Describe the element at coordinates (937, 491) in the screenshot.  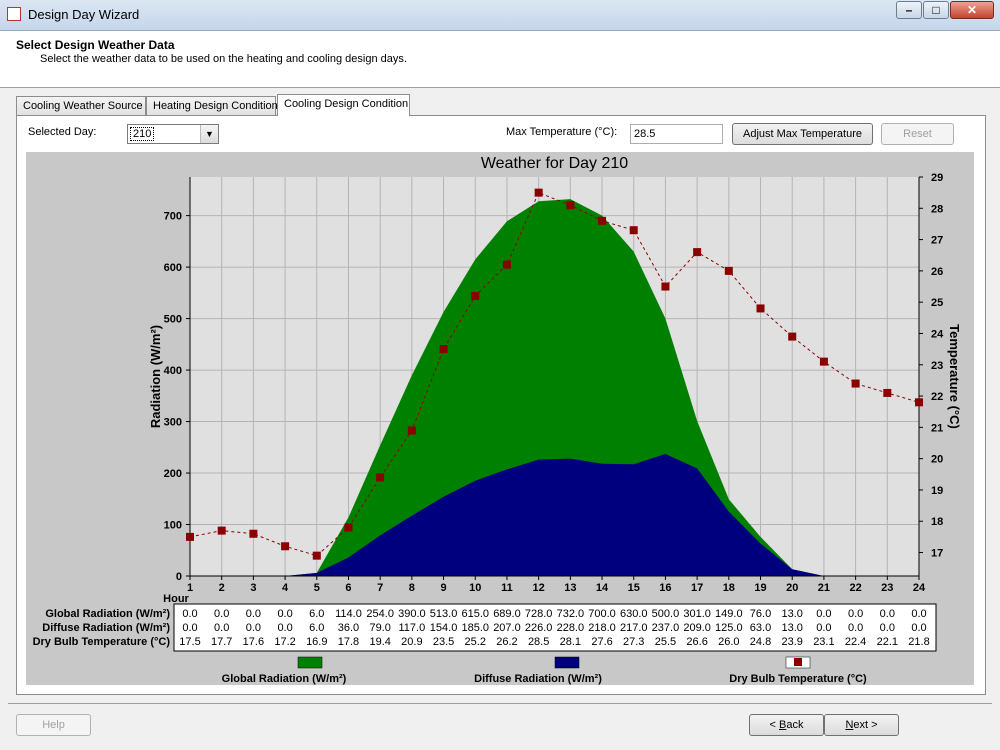
I see `y-right-tick-label: 19` at that location.